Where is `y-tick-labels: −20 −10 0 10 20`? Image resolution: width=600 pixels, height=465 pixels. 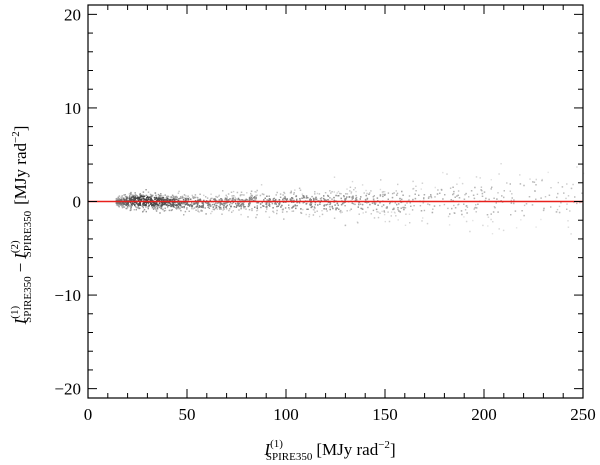 y-tick-labels: −20 −10 0 10 20 is located at coordinates (67, 201).